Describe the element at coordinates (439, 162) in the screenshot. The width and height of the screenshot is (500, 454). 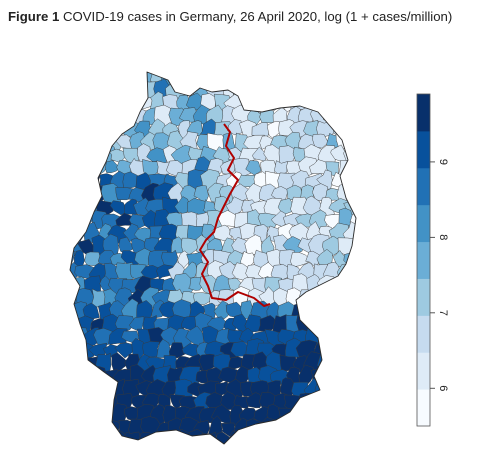
I see `legend-tick: 9` at that location.